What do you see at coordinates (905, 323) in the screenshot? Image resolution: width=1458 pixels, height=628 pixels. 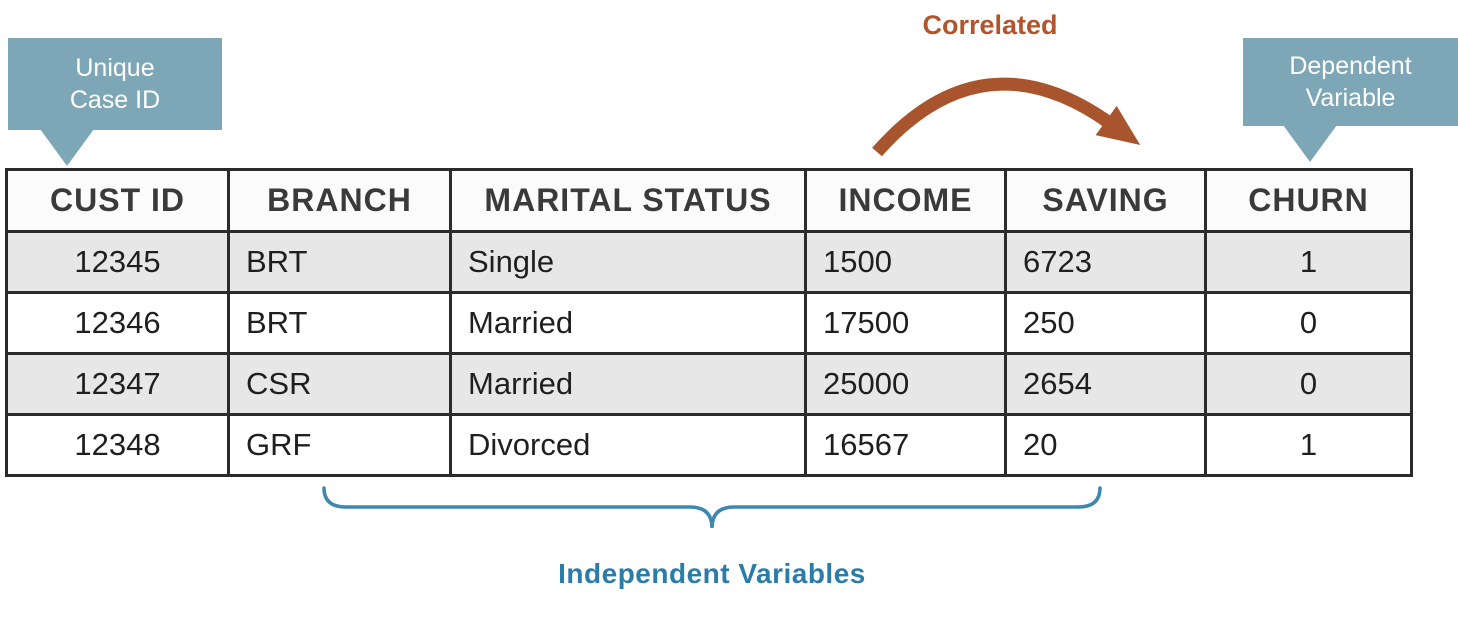 I see `cell-income: 17500` at bounding box center [905, 323].